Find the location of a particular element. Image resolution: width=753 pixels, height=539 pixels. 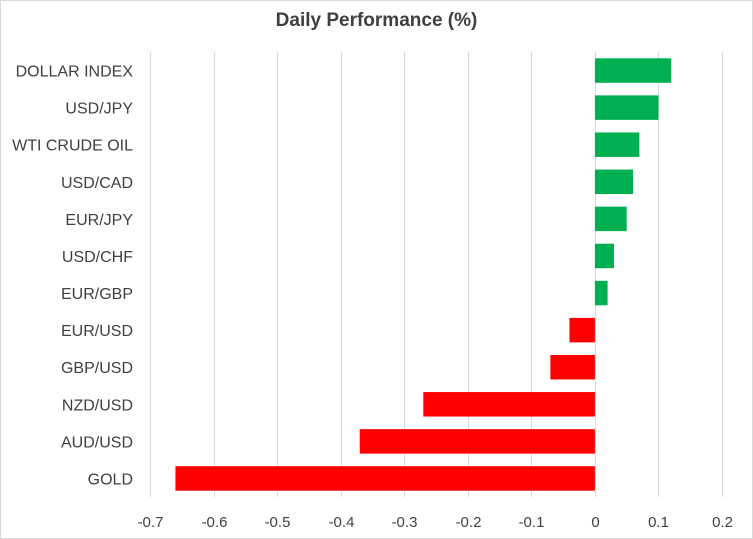

x-tick-label: -0.7 is located at coordinates (151, 522).